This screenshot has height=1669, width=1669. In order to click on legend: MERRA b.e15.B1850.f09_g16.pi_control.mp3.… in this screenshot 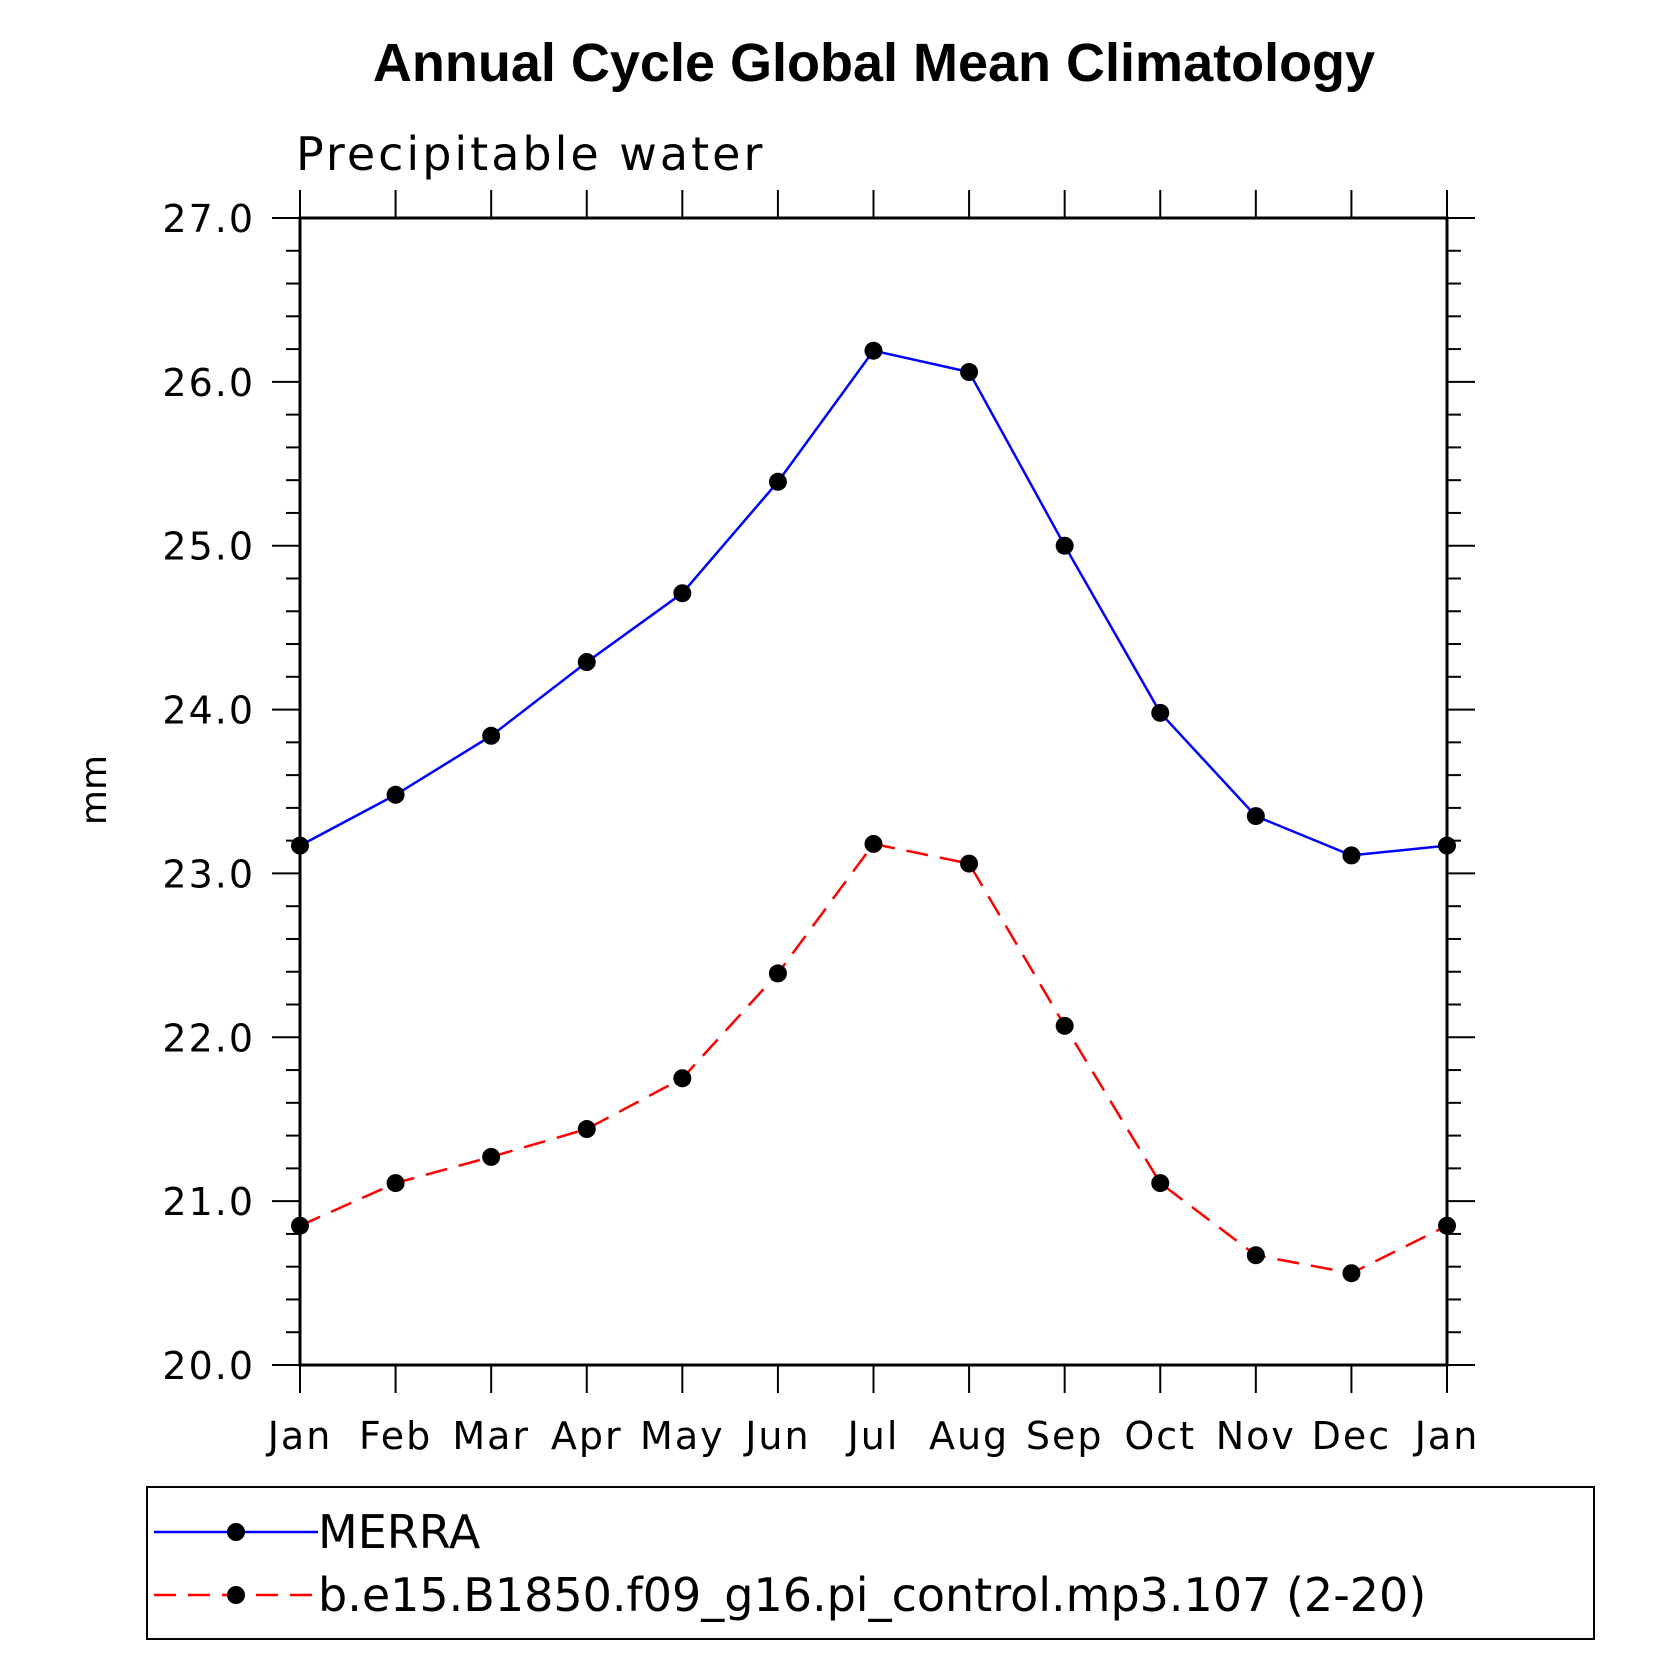, I will do `click(870, 1563)`.